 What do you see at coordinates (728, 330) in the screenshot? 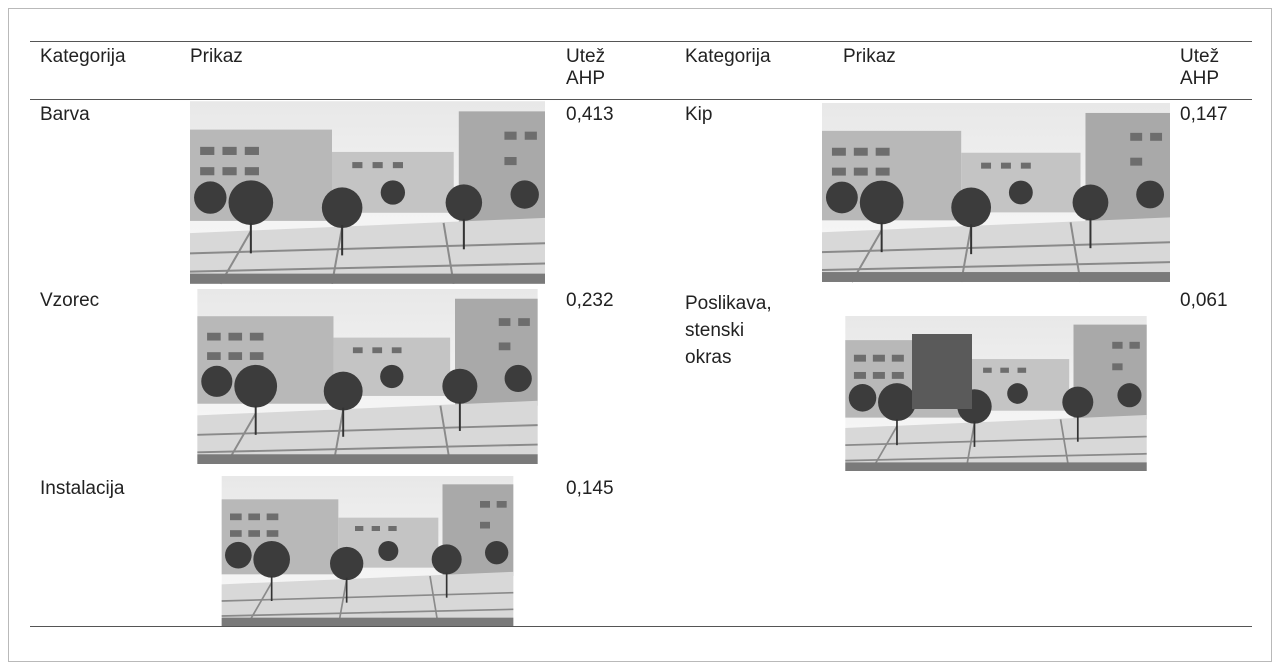
I see `category-cell: Poslikava, stenski okras` at bounding box center [728, 330].